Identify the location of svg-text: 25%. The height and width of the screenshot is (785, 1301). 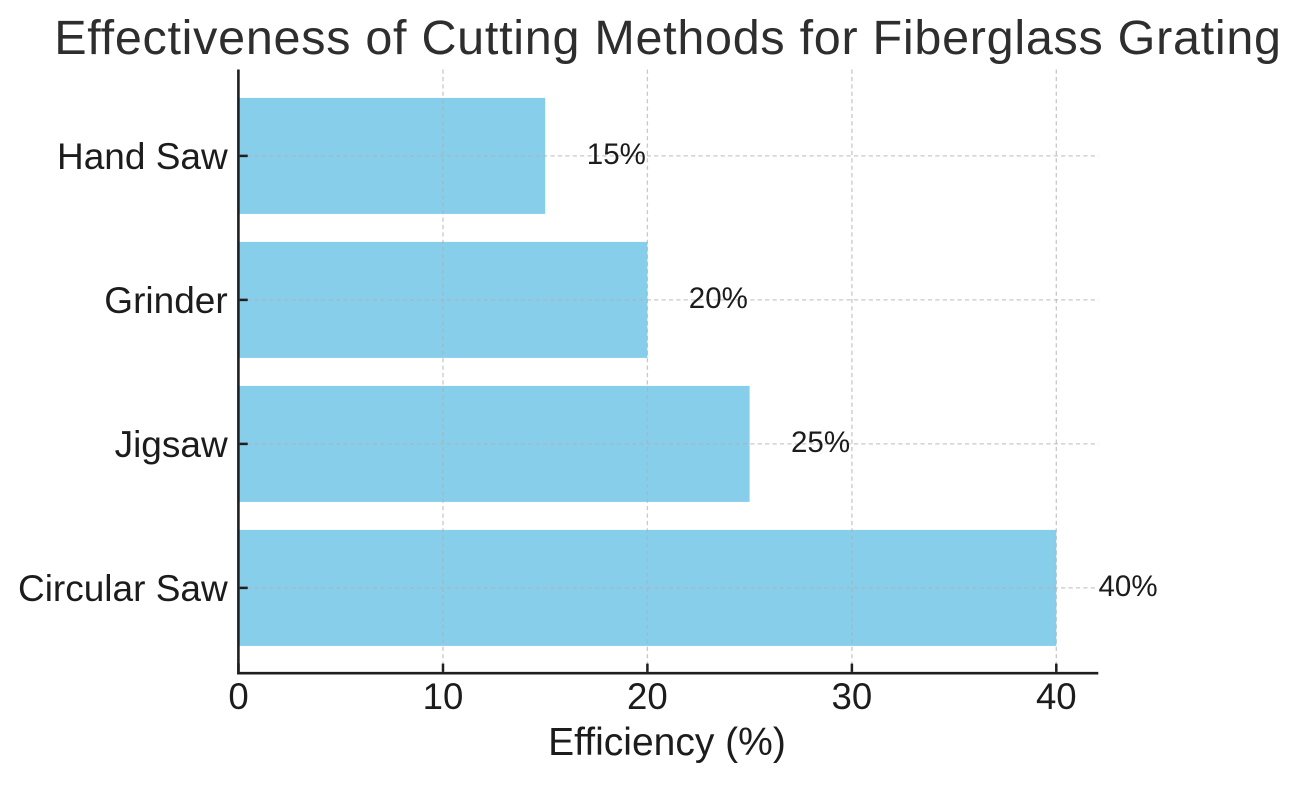
(820, 442).